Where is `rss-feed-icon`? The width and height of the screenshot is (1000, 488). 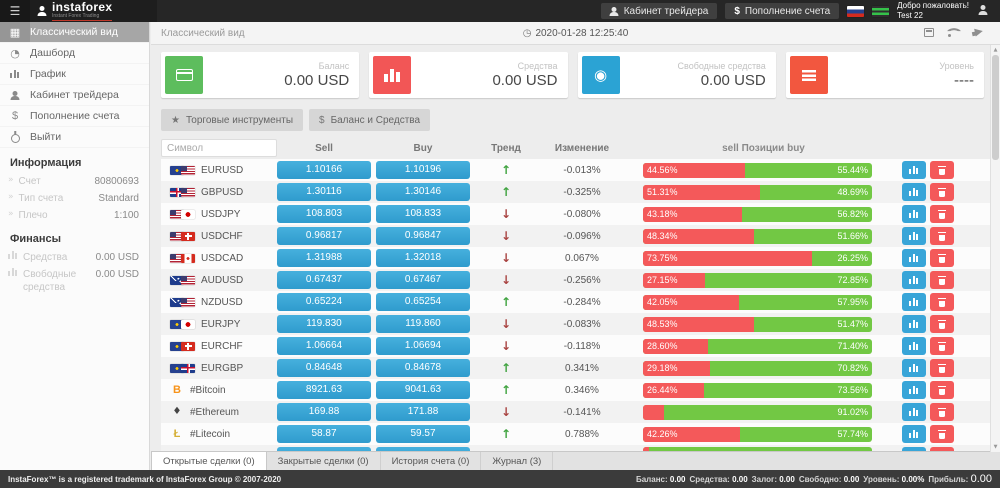
rss-feed-icon is located at coordinates (953, 33).